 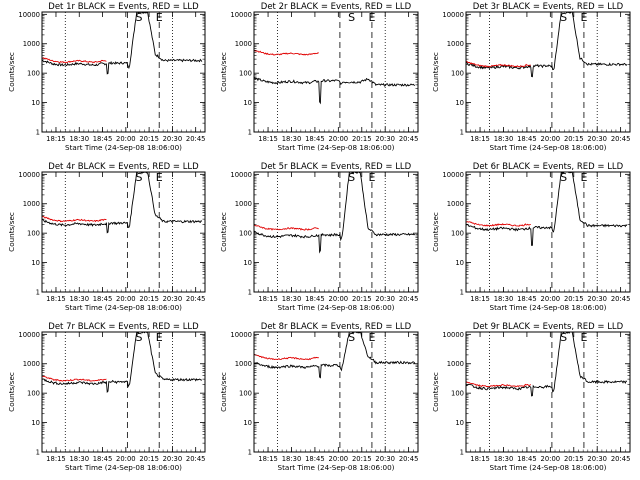 I want to click on panel-title: Det 6r BLACK = Events, RED = LLD, so click(x=548, y=167).